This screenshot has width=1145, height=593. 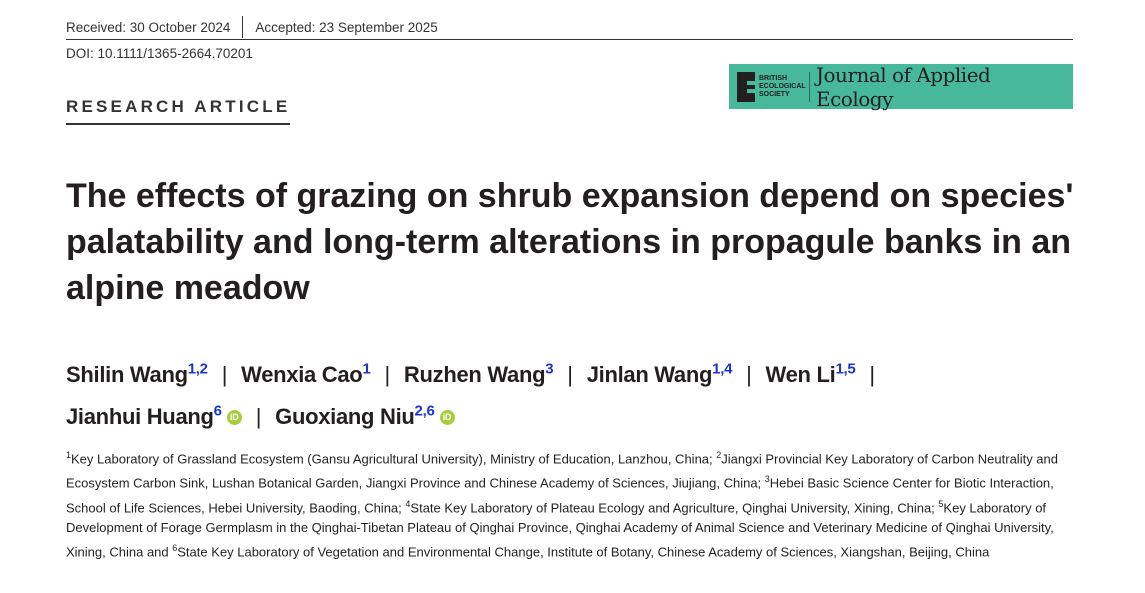 What do you see at coordinates (408, 503) in the screenshot?
I see `affiliation-number: 4` at bounding box center [408, 503].